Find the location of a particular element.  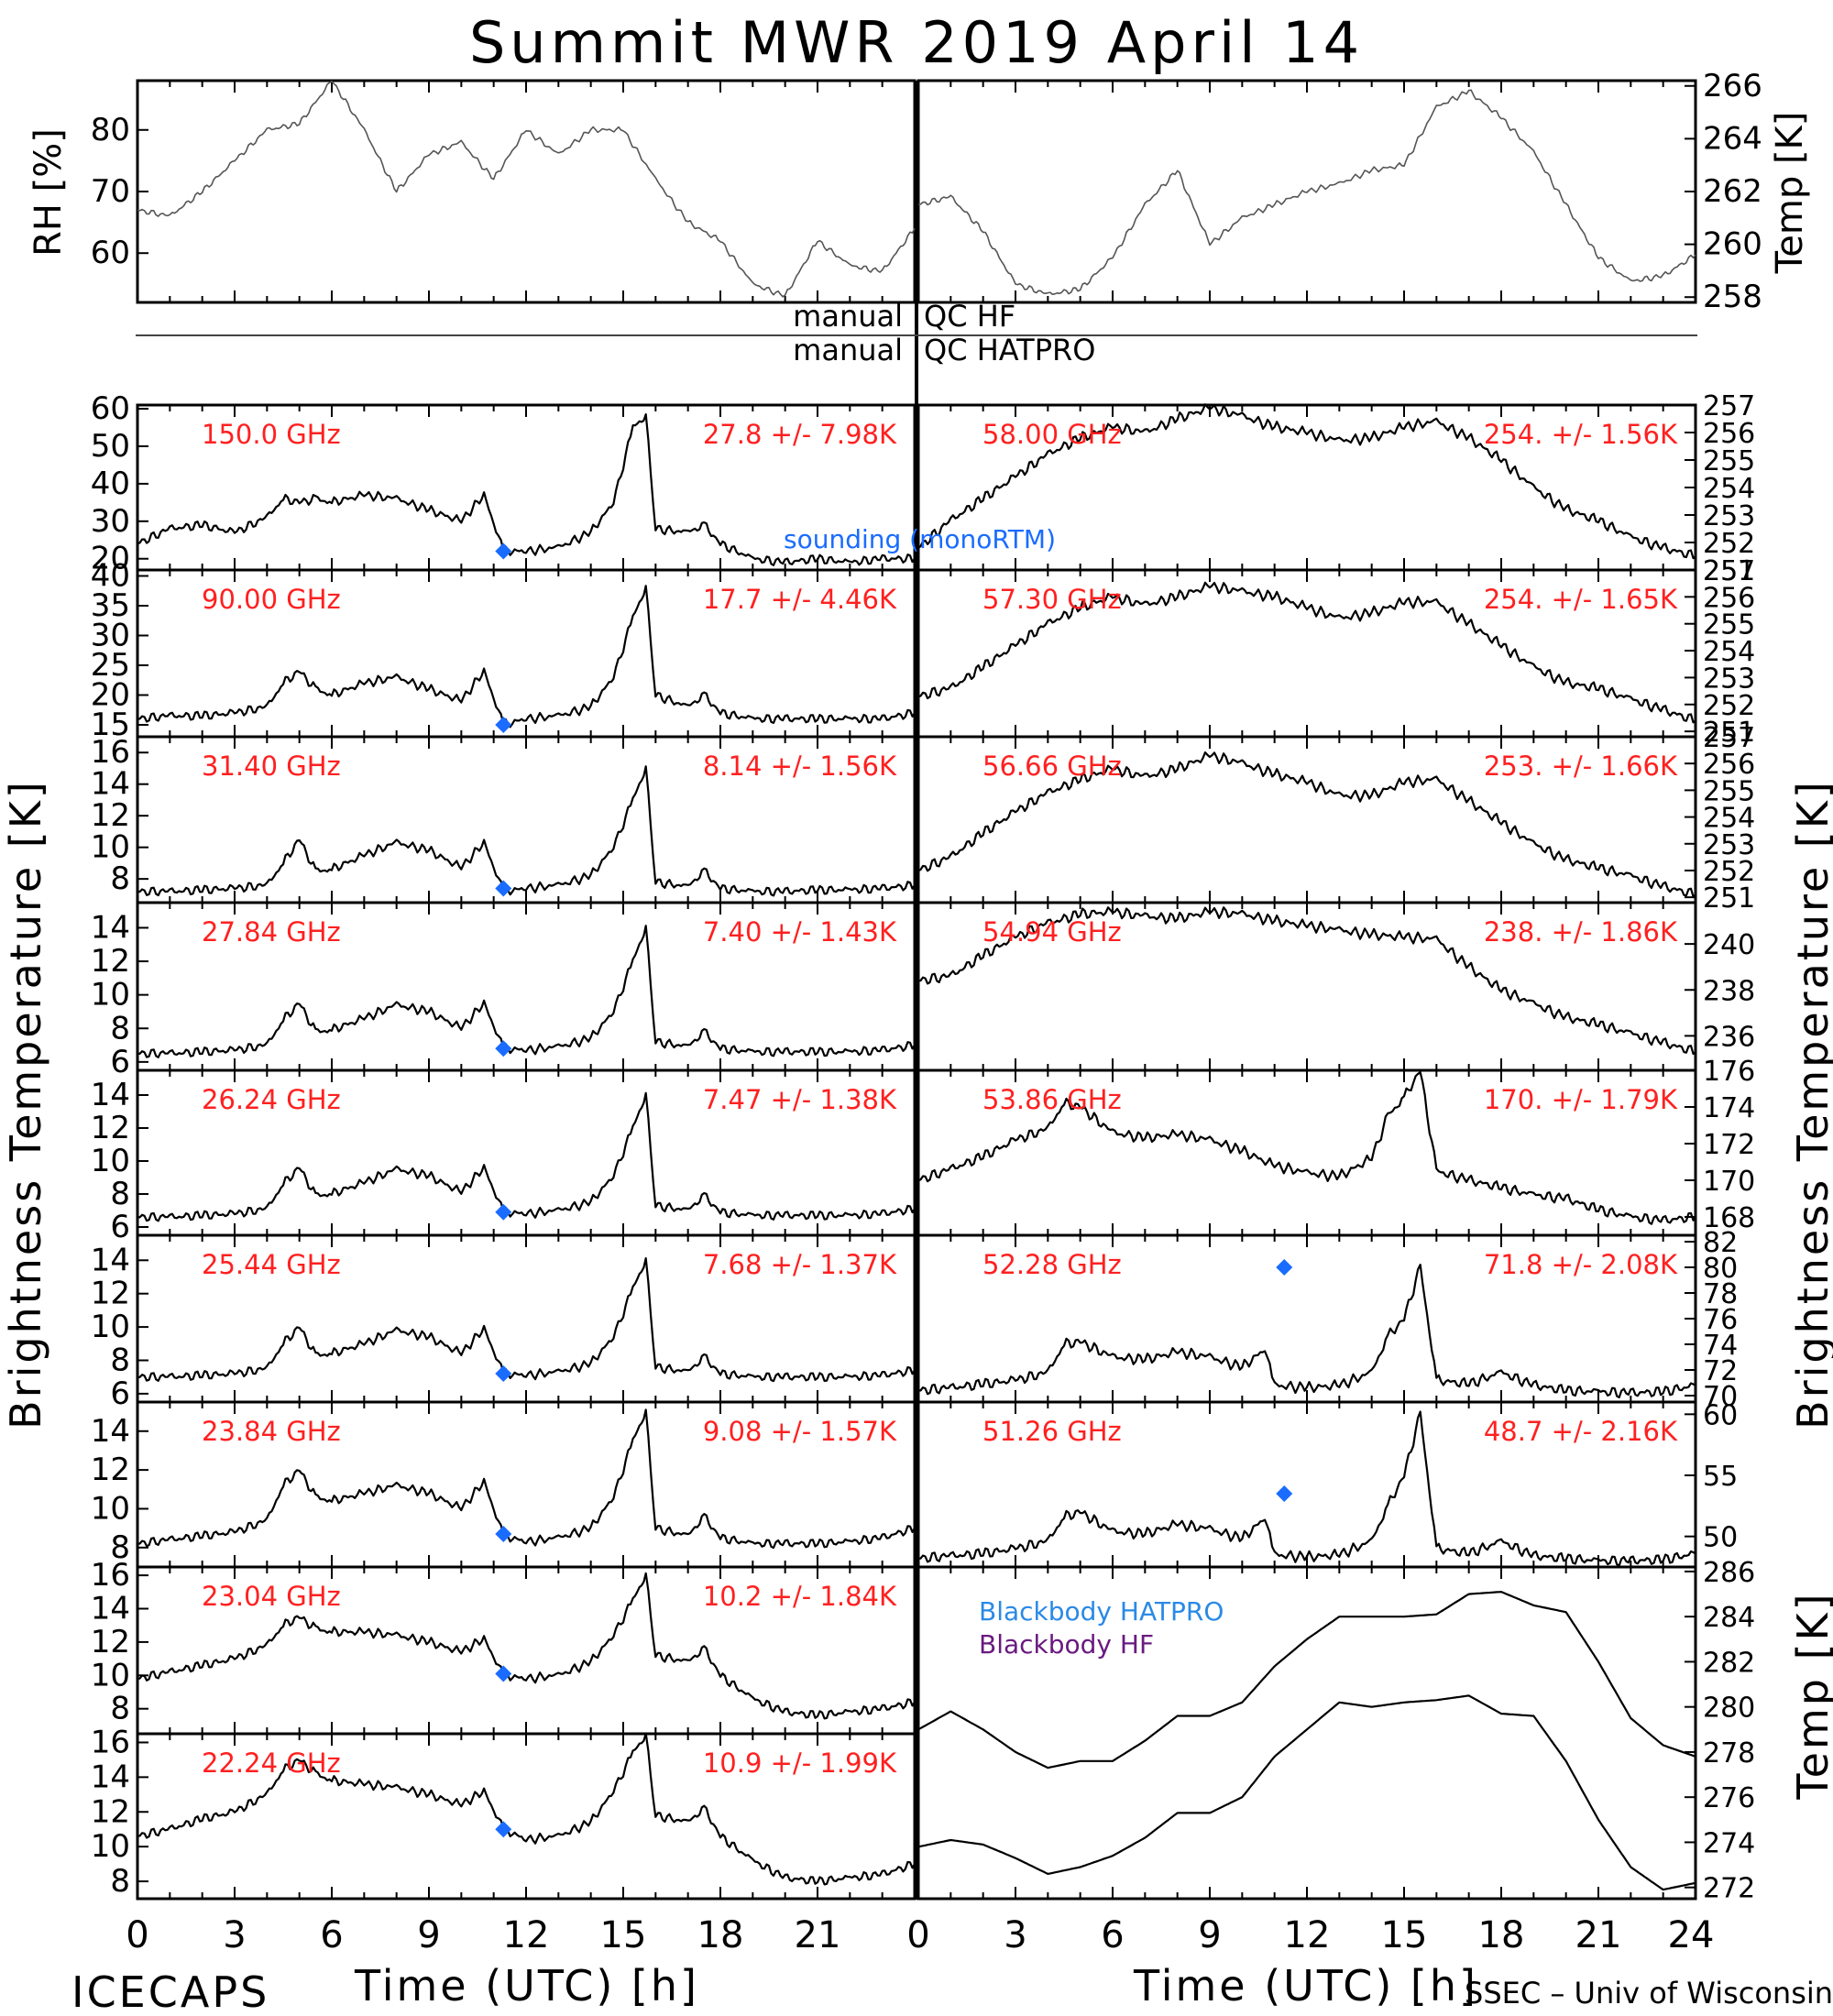

y-tick-label: 240 is located at coordinates (1729, 945).